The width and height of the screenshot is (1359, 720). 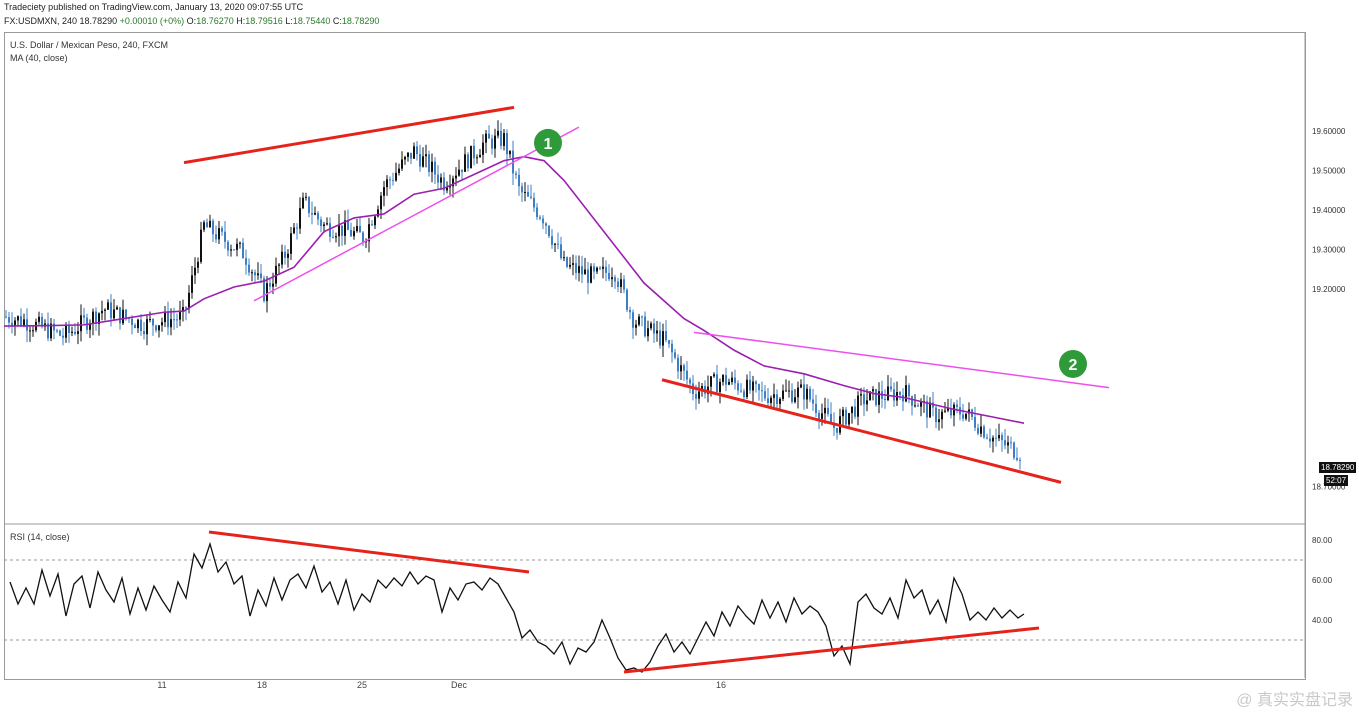 I want to click on price-tick-label: 18.70000, so click(x=1329, y=486).